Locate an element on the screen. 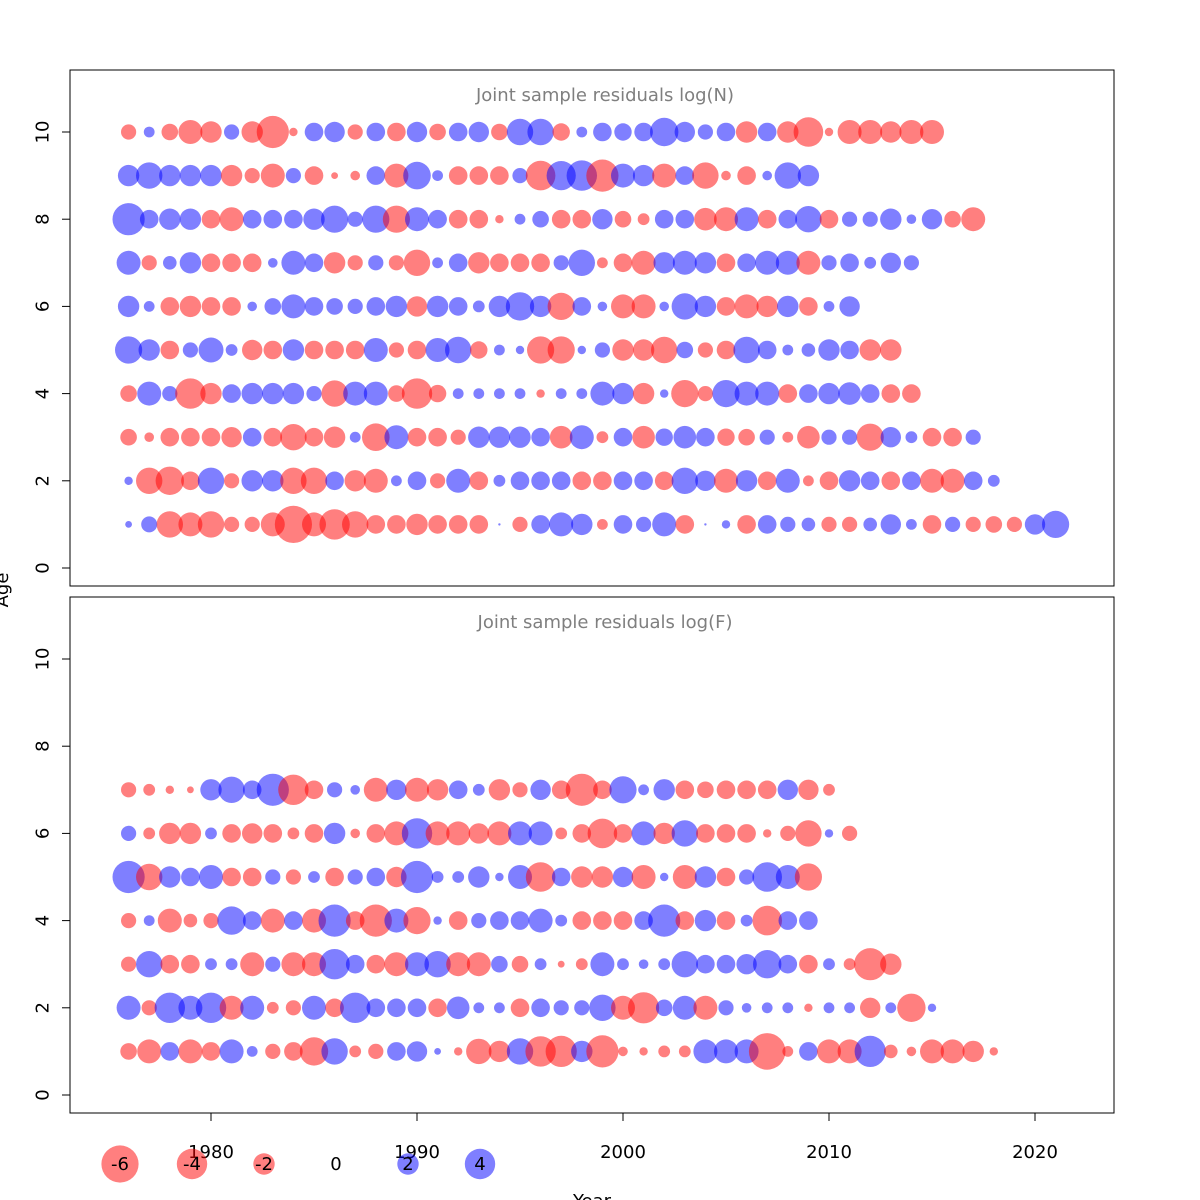 This screenshot has height=1200, width=1200. chart-title: Joint sample residuals log(N) is located at coordinates (604, 95).